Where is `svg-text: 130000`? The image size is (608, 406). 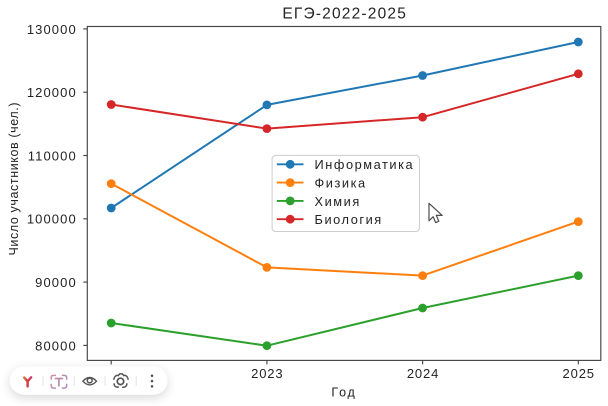 svg-text: 130000 is located at coordinates (52, 29).